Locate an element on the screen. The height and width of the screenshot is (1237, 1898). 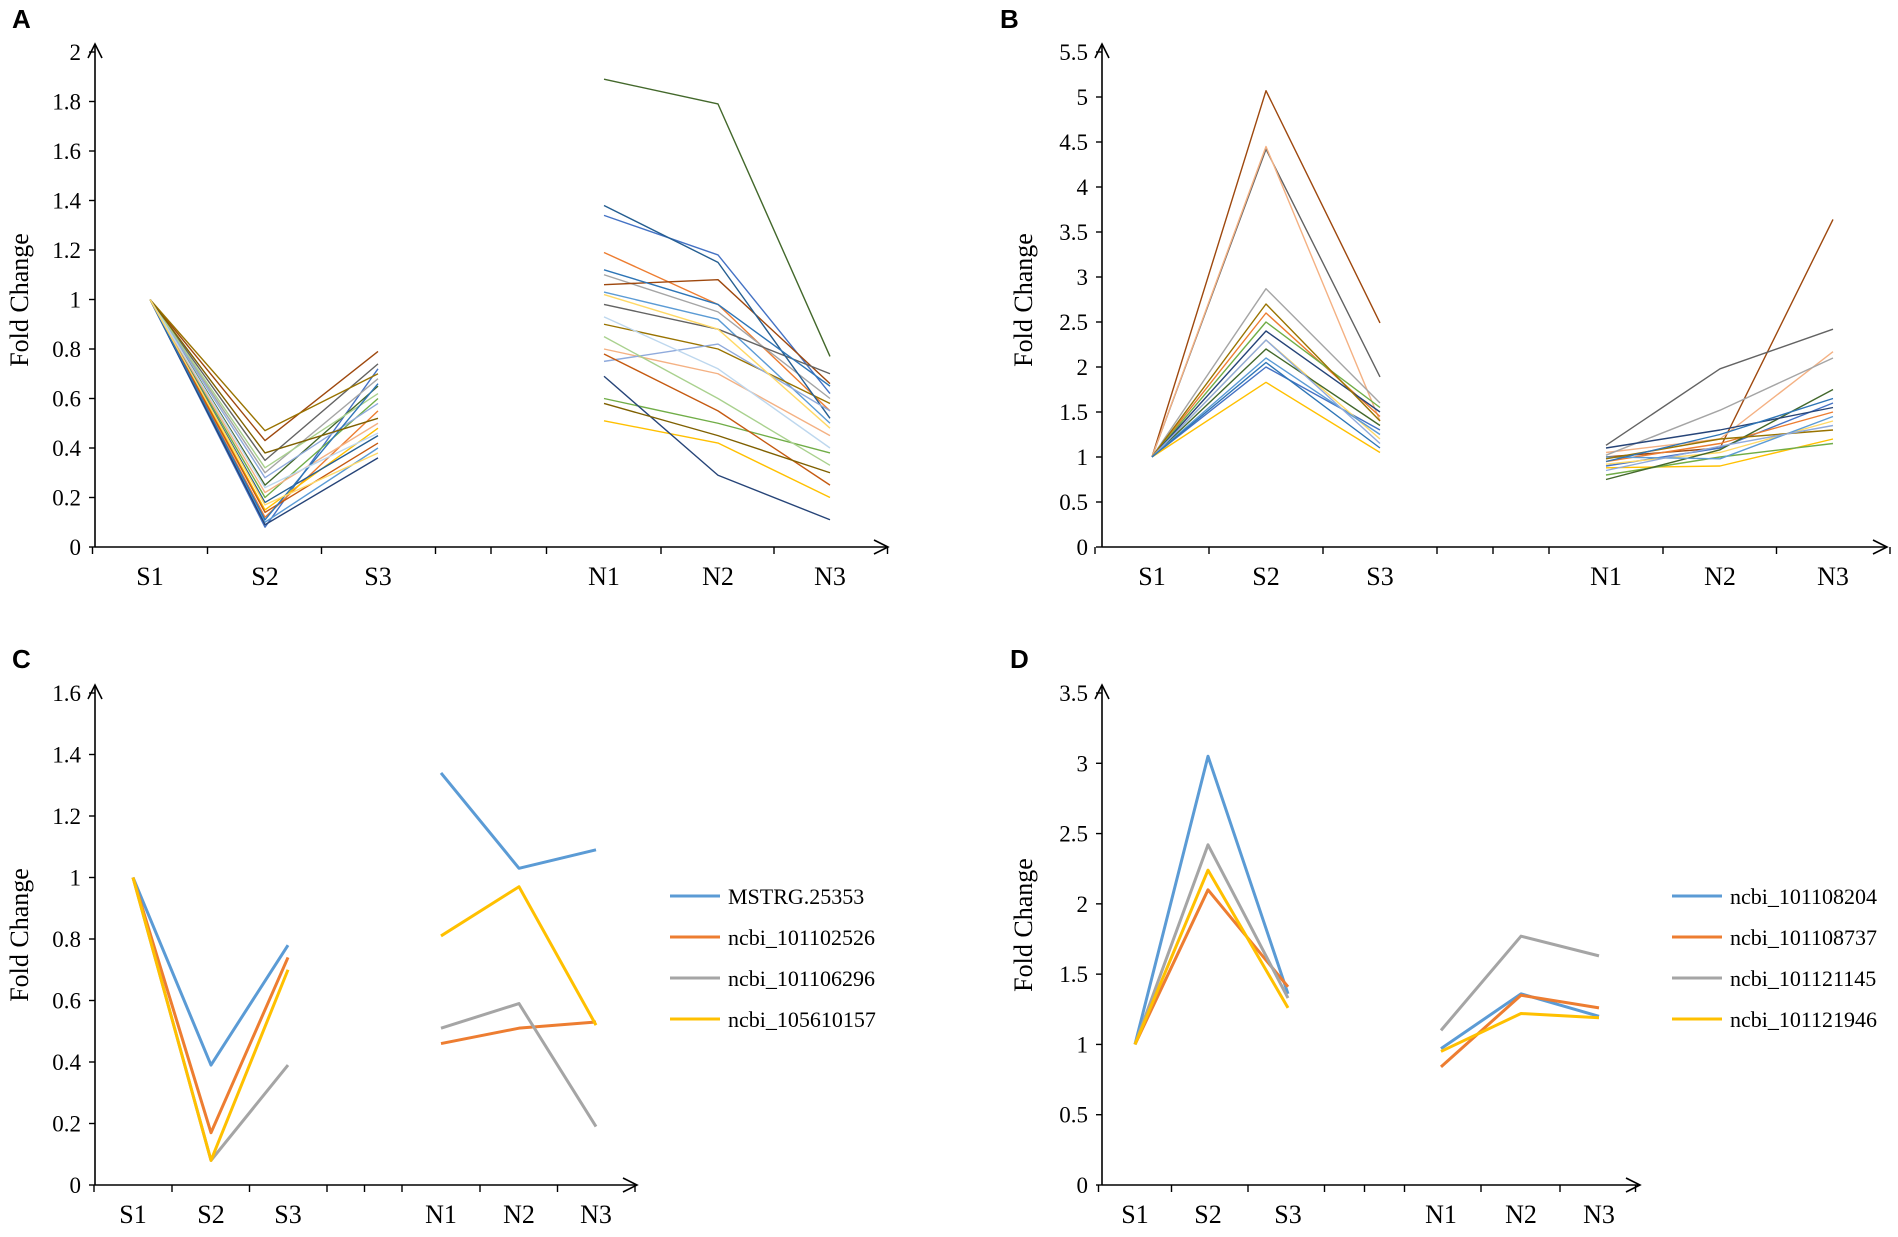
y-tick-label: 5.5 is located at coordinates (1073, 52).